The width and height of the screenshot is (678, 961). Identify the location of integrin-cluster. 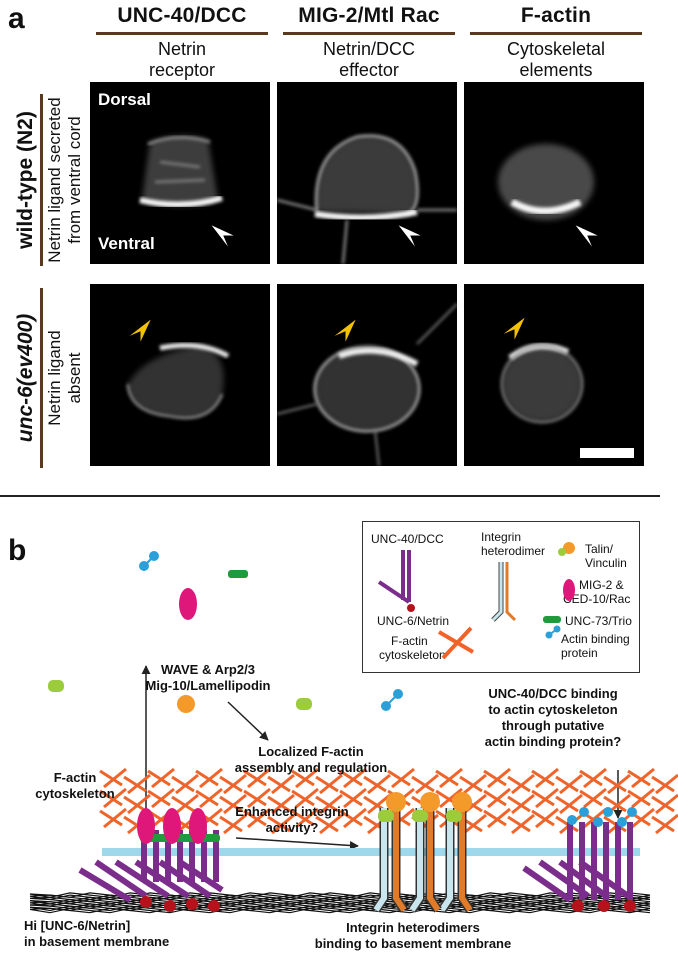
(423, 852).